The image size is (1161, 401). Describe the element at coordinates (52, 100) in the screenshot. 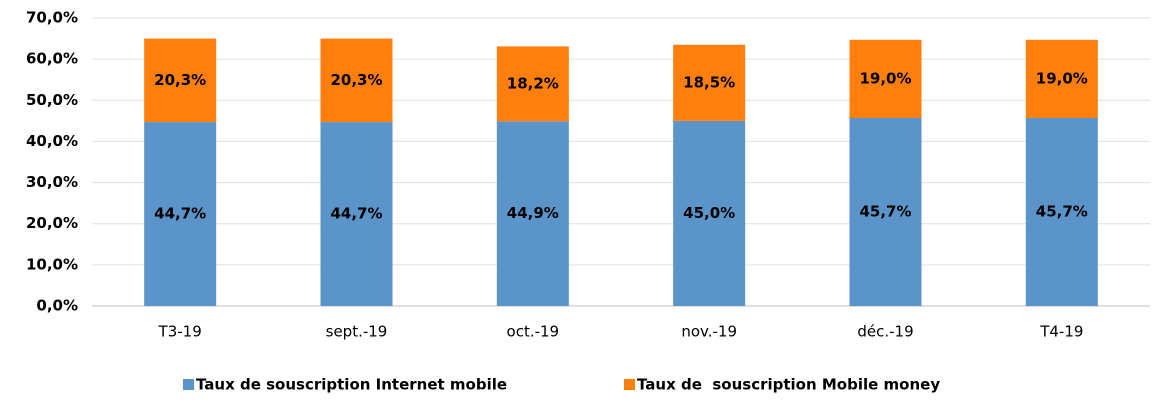

I see `y-tick-label: 50,0%` at that location.